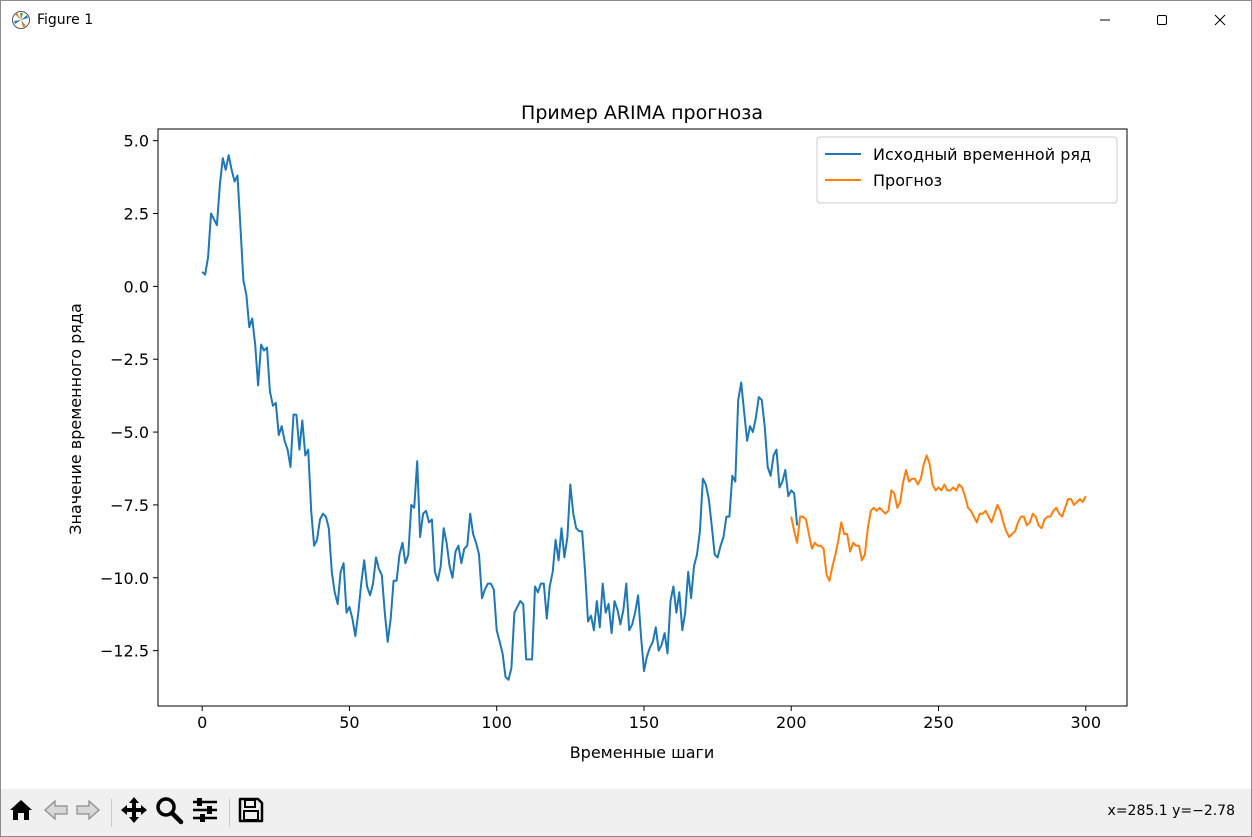 Image resolution: width=1252 pixels, height=837 pixels. Describe the element at coordinates (938, 518) in the screenshot. I see `series-line-forecast` at that location.